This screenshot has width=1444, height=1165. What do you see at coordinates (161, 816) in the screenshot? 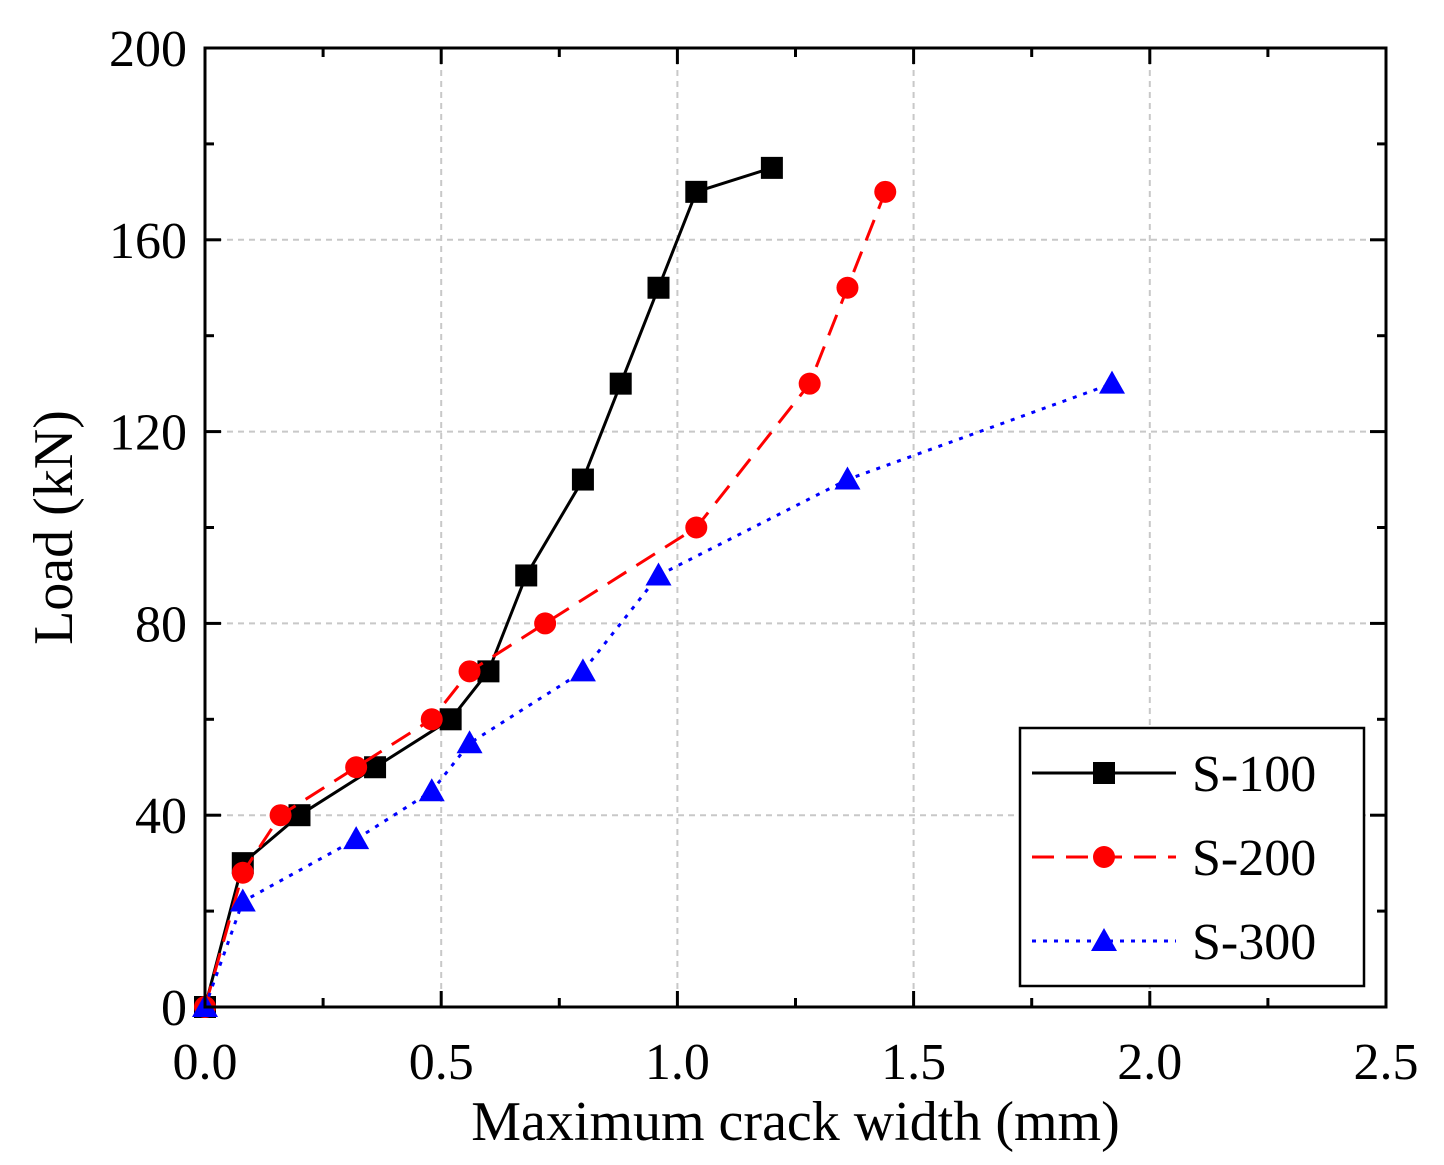
I see `y-tick-label: 40` at bounding box center [161, 816].